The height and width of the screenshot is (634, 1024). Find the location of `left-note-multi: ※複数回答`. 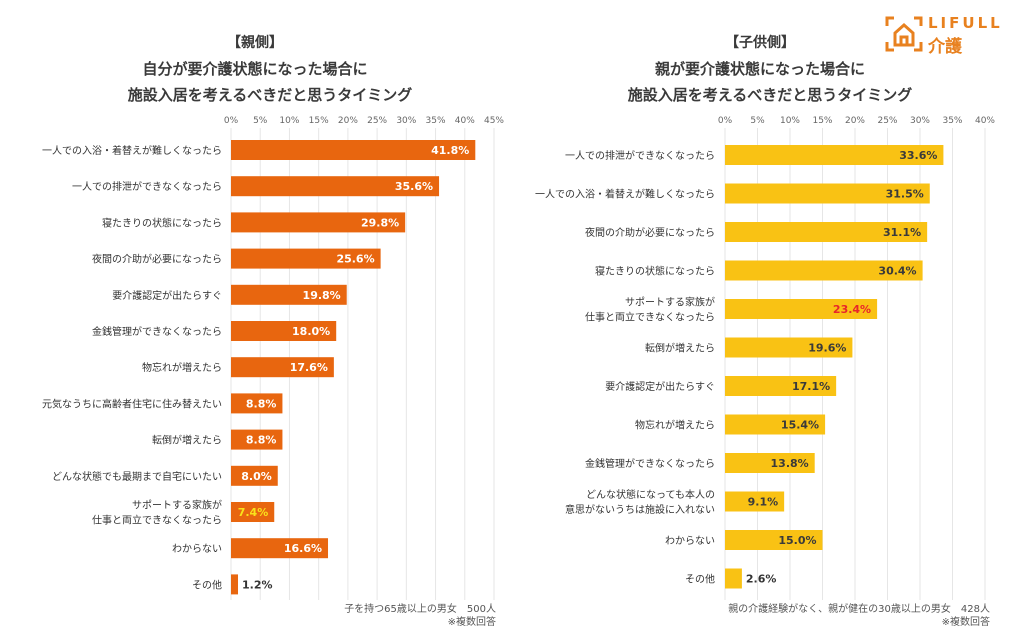

left-note-multi: ※複数回答 is located at coordinates (471, 622).